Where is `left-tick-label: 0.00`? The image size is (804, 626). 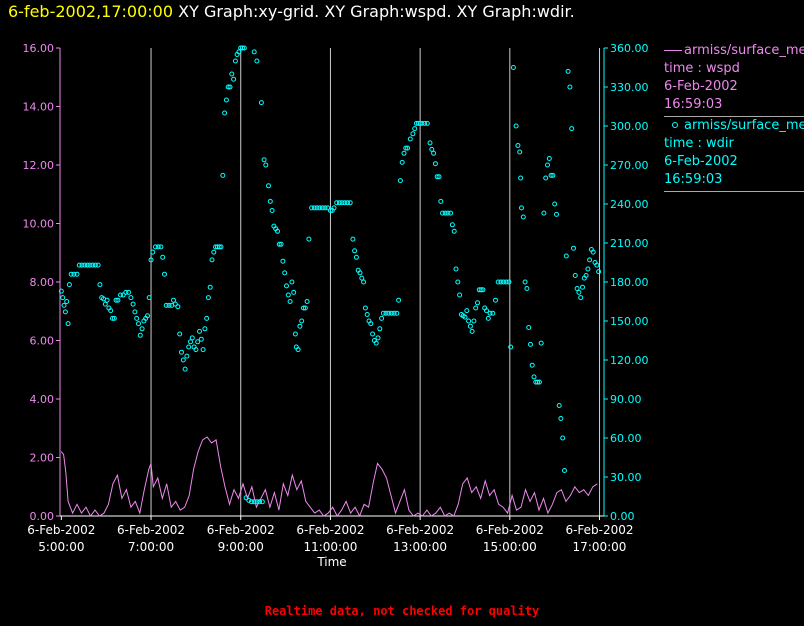 left-tick-label: 0.00 is located at coordinates (42, 516).